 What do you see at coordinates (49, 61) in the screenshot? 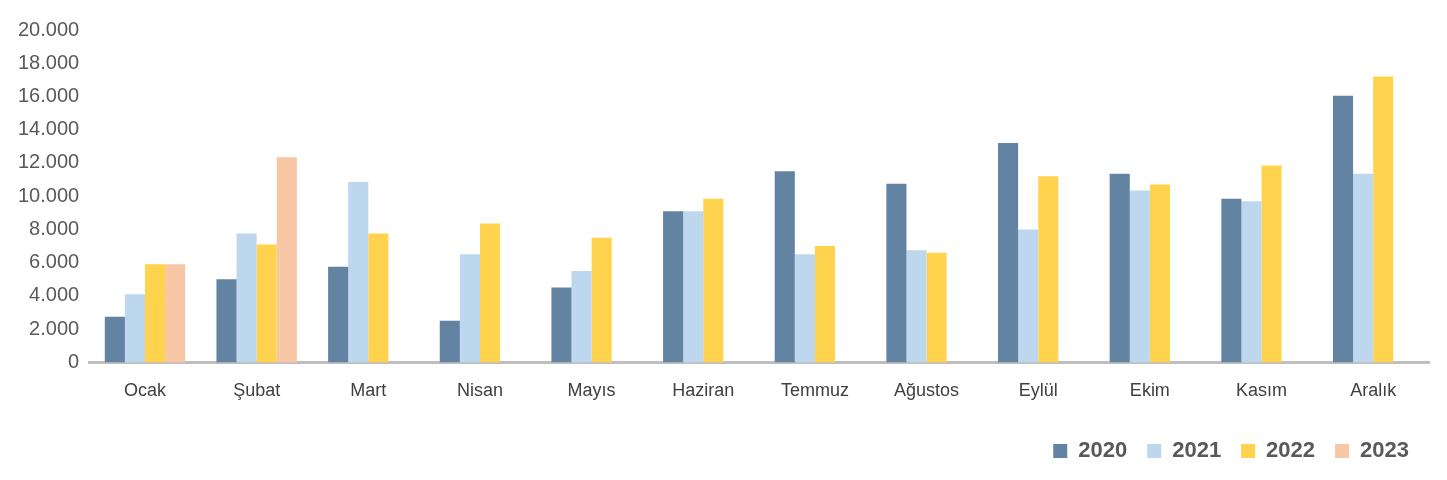
I see `y-tick-label: 18.000` at bounding box center [49, 61].